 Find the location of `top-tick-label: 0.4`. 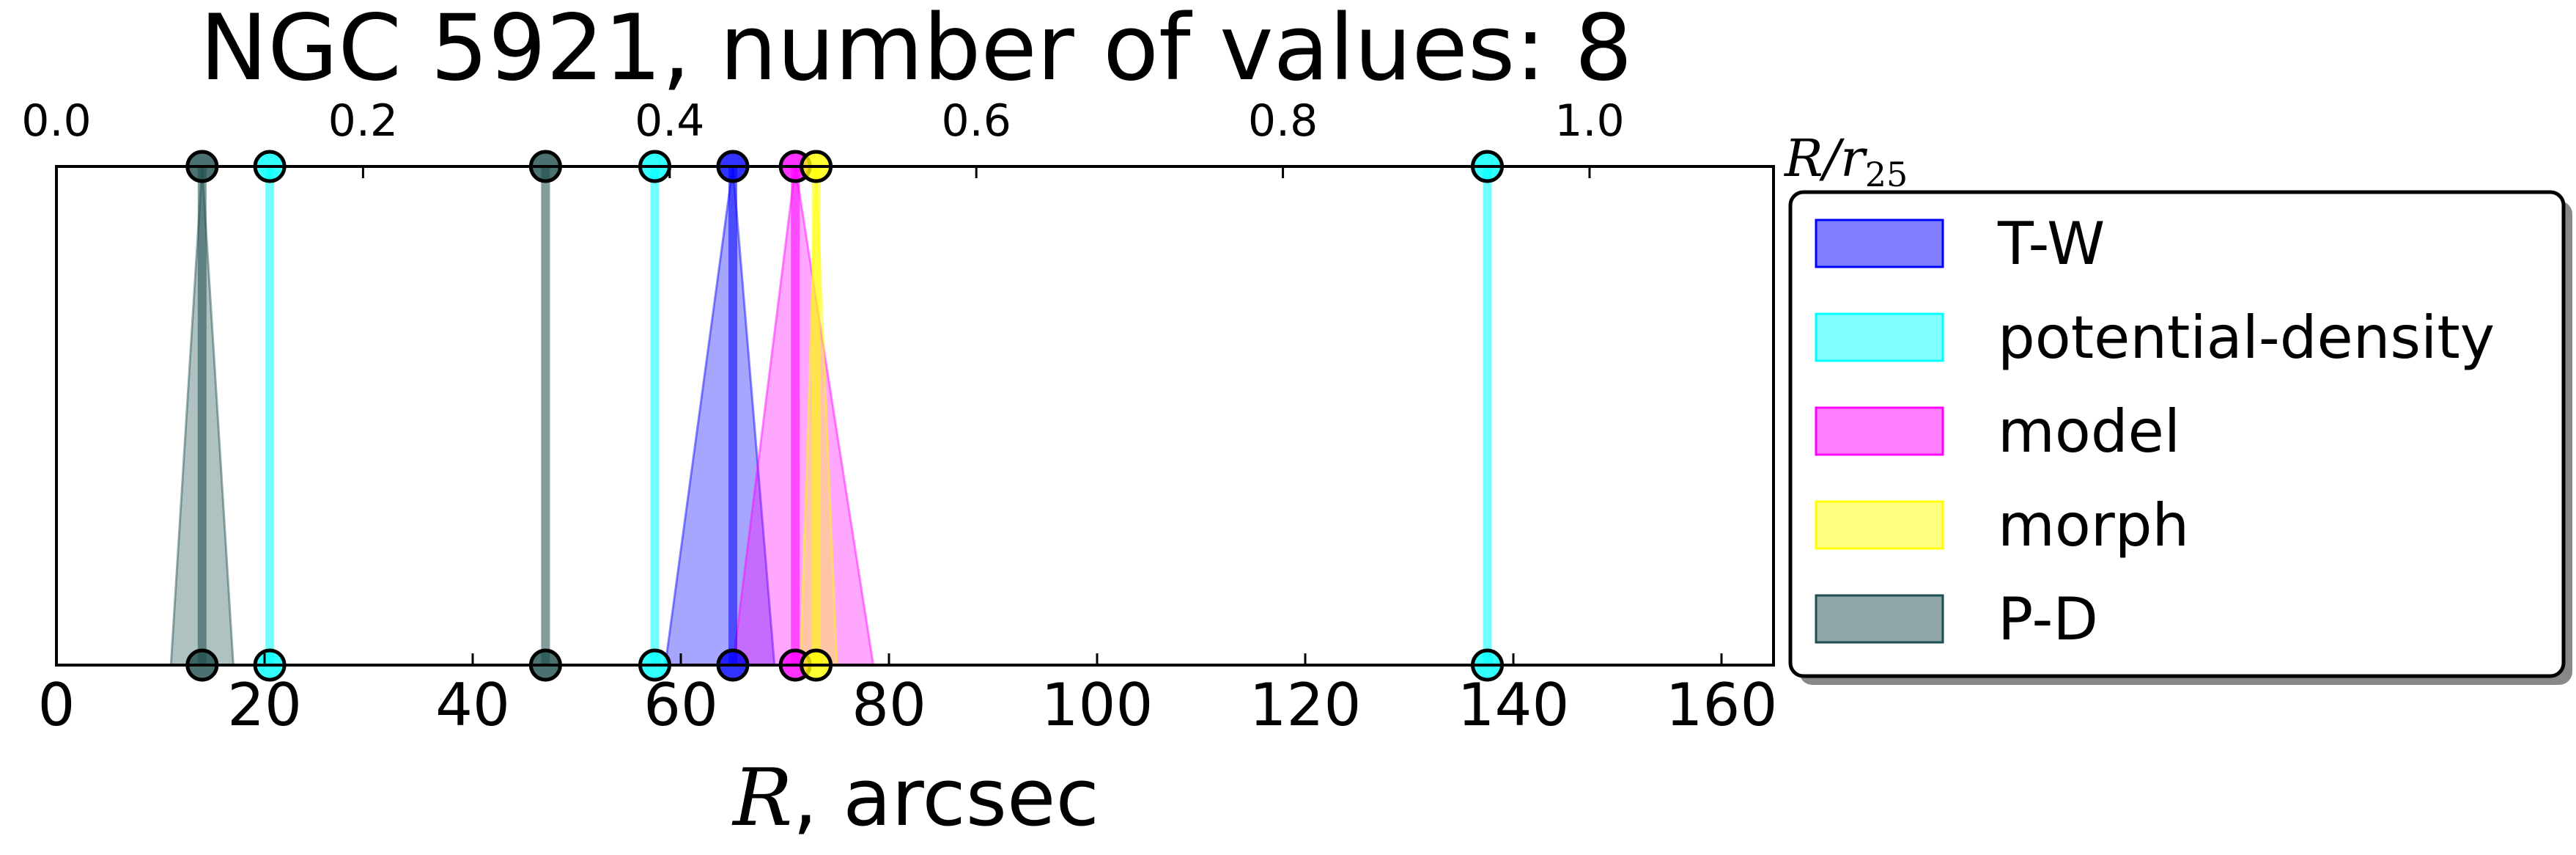

top-tick-label: 0.4 is located at coordinates (669, 121).